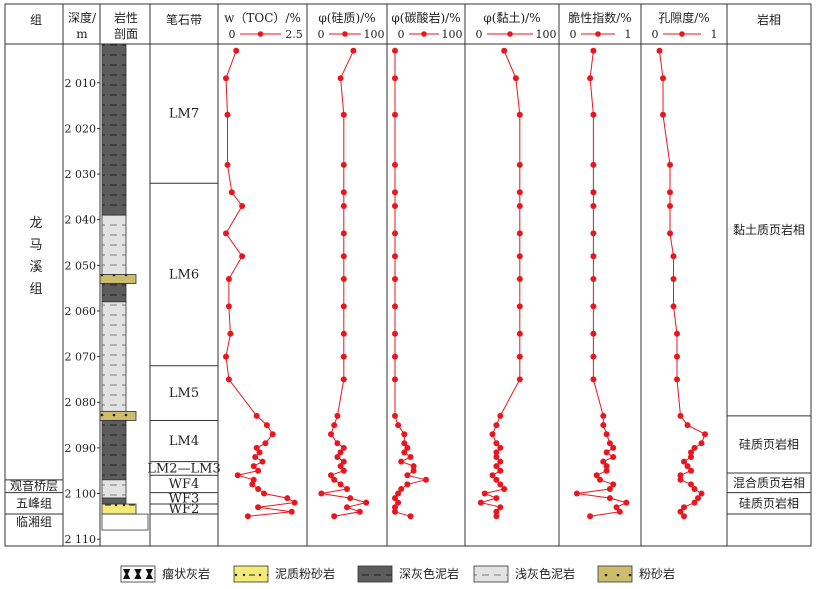 This screenshot has width=822, height=589. Describe the element at coordinates (184, 393) in the screenshot. I see `grapto-zone-label: LM5` at that location.